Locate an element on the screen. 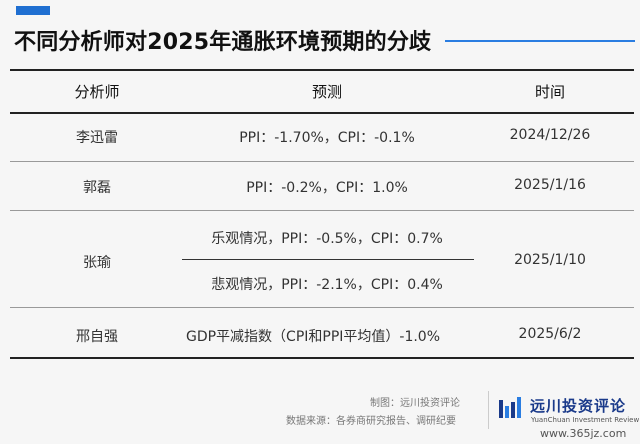 This screenshot has height=444, width=640. header-time: 时间 is located at coordinates (550, 92).